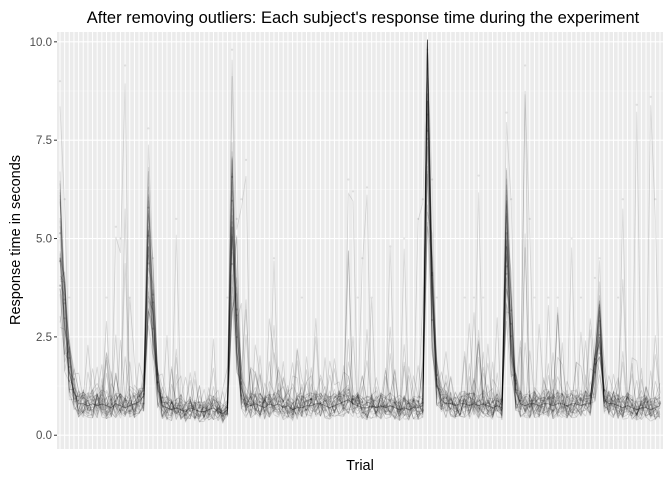  What do you see at coordinates (41, 43) in the screenshot?
I see `y-tick-label: 10.0` at bounding box center [41, 43].